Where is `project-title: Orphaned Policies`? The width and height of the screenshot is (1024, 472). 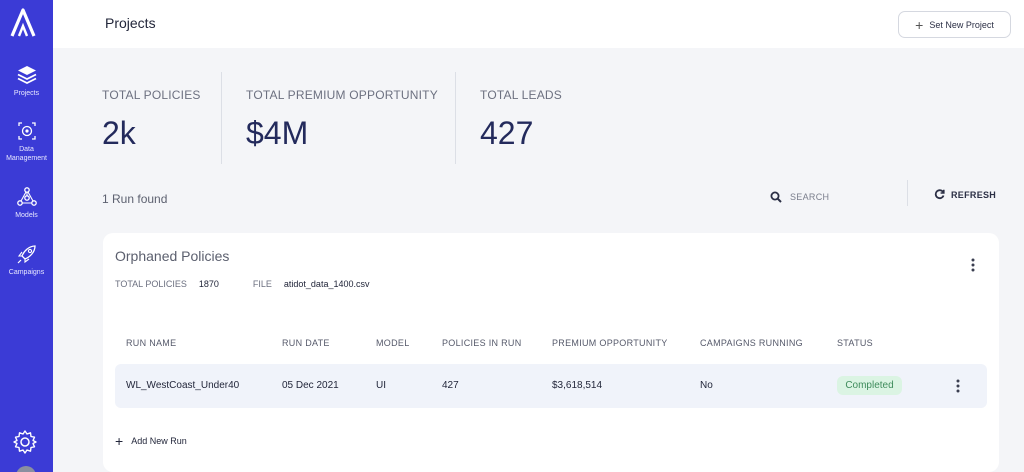
project-title: Orphaned Policies is located at coordinates (172, 256).